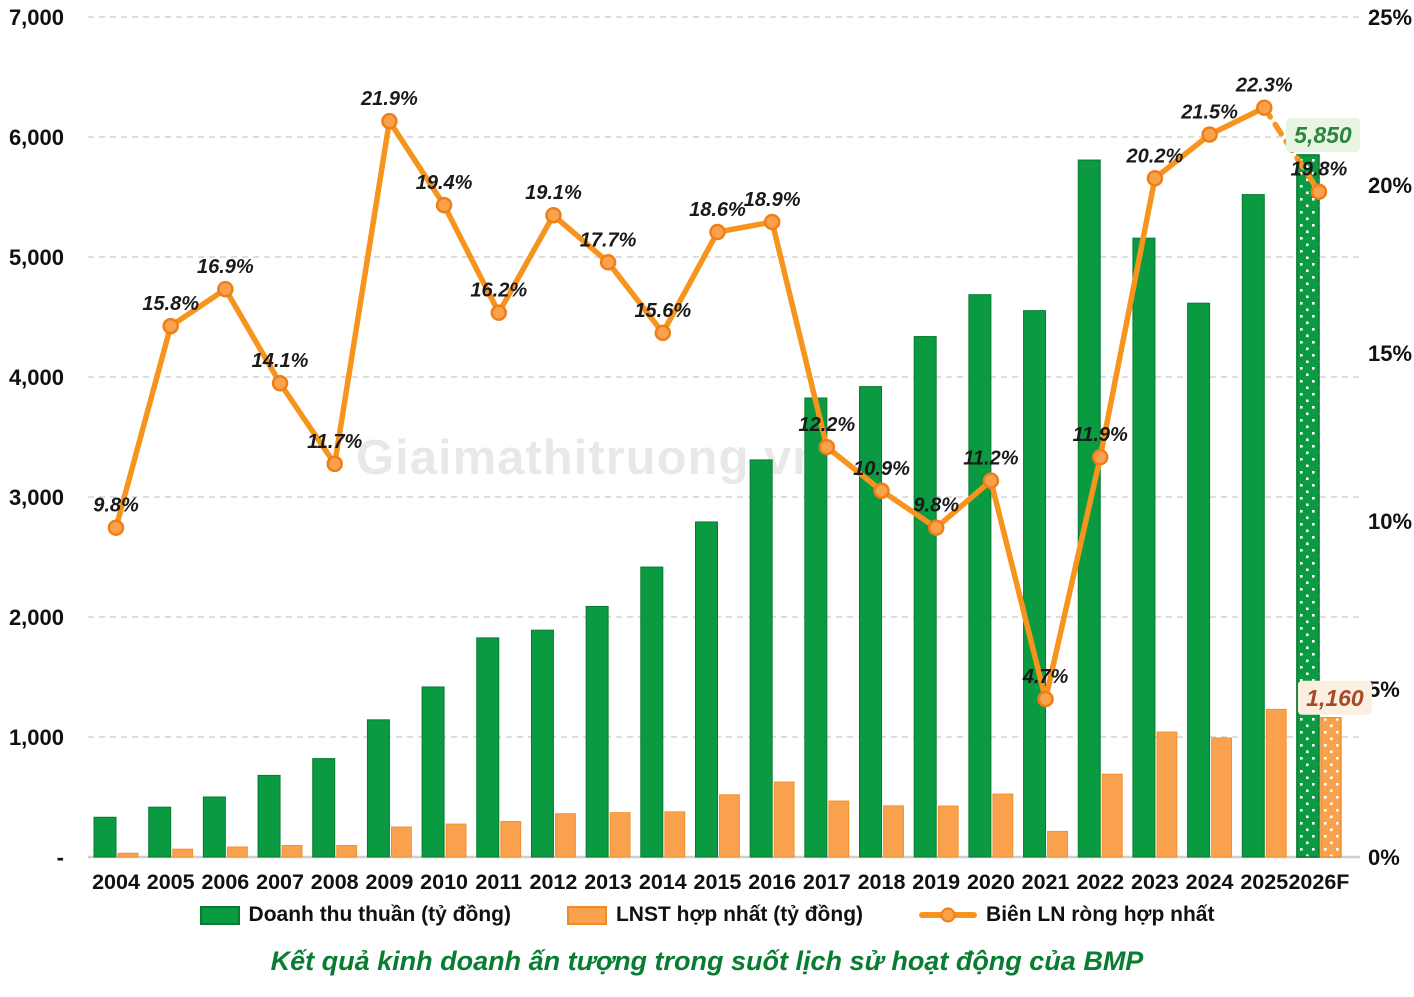 This screenshot has width=1414, height=997. I want to click on svg-text: 21.5%, so click(1209, 113).